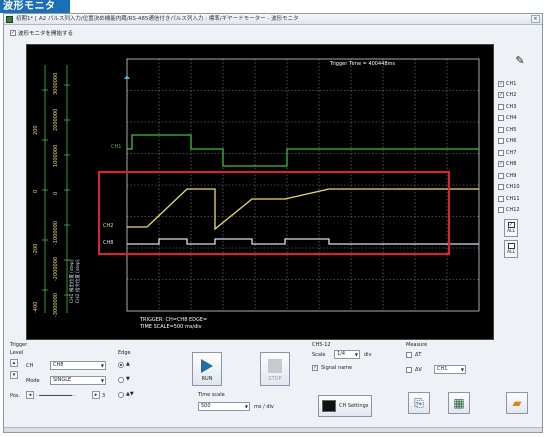 The height and width of the screenshot is (437, 546). Describe the element at coordinates (56, 233) in the screenshot. I see `tick-b-2: -1000000` at that location.